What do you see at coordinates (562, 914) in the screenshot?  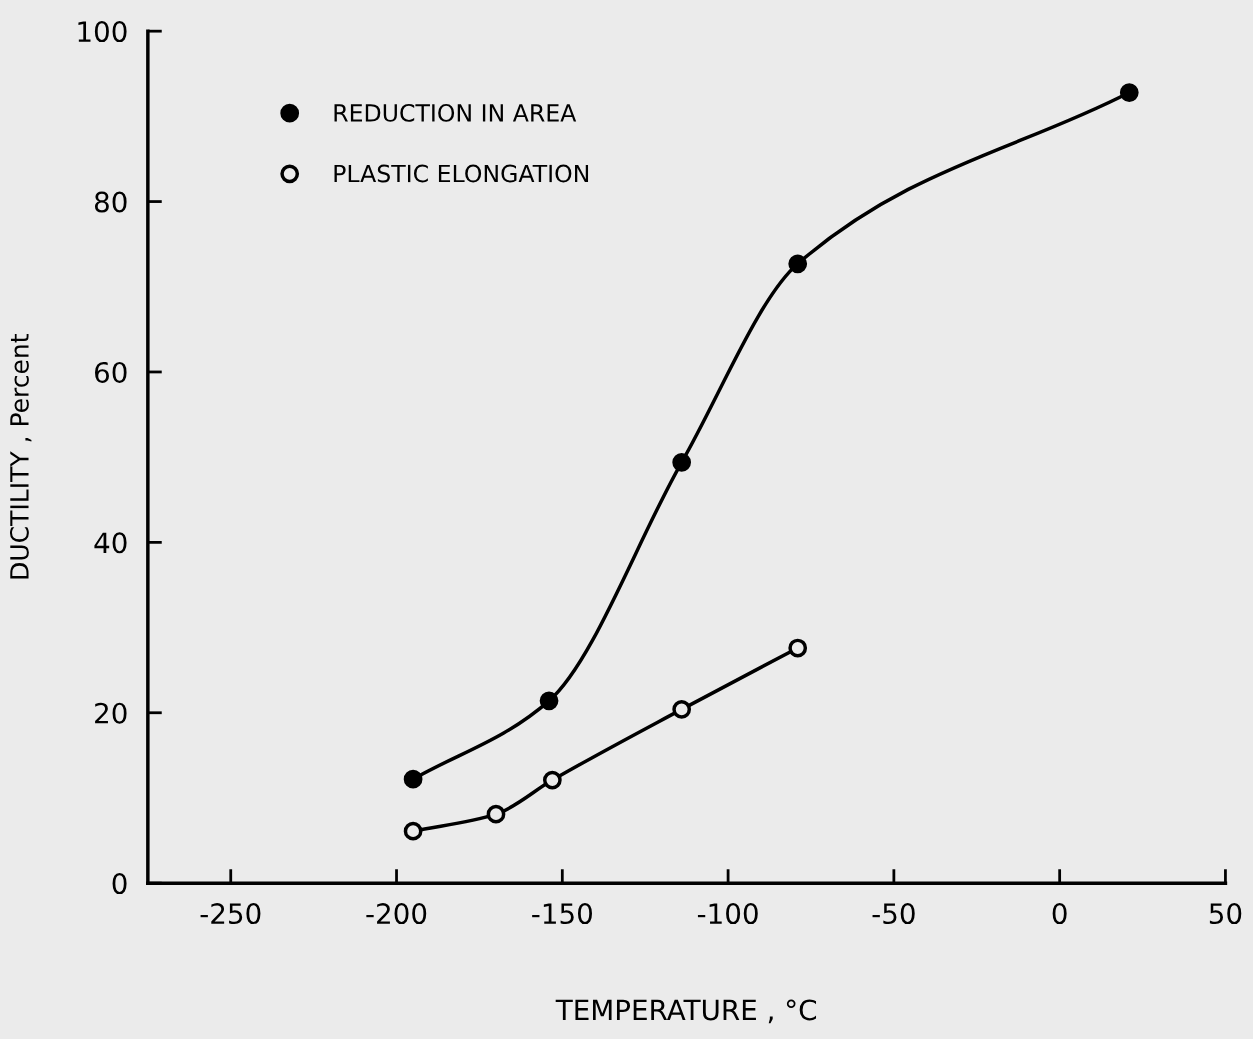 I see `x-tick-label: -150` at bounding box center [562, 914].